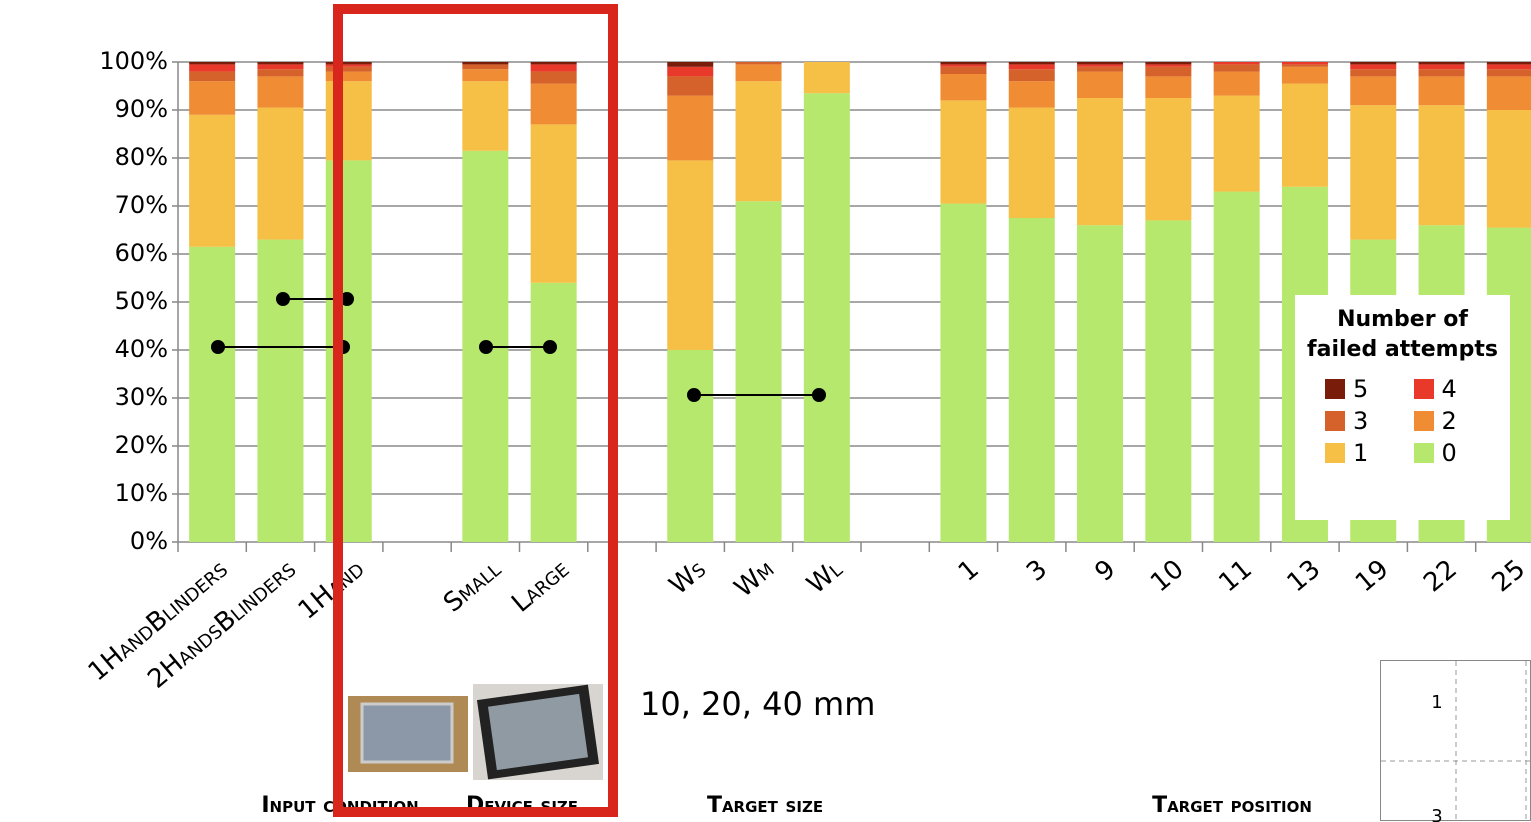 The height and width of the screenshot is (822, 1531). Describe the element at coordinates (331, 590) in the screenshot. I see `x-tick-label: 1Hand` at that location.